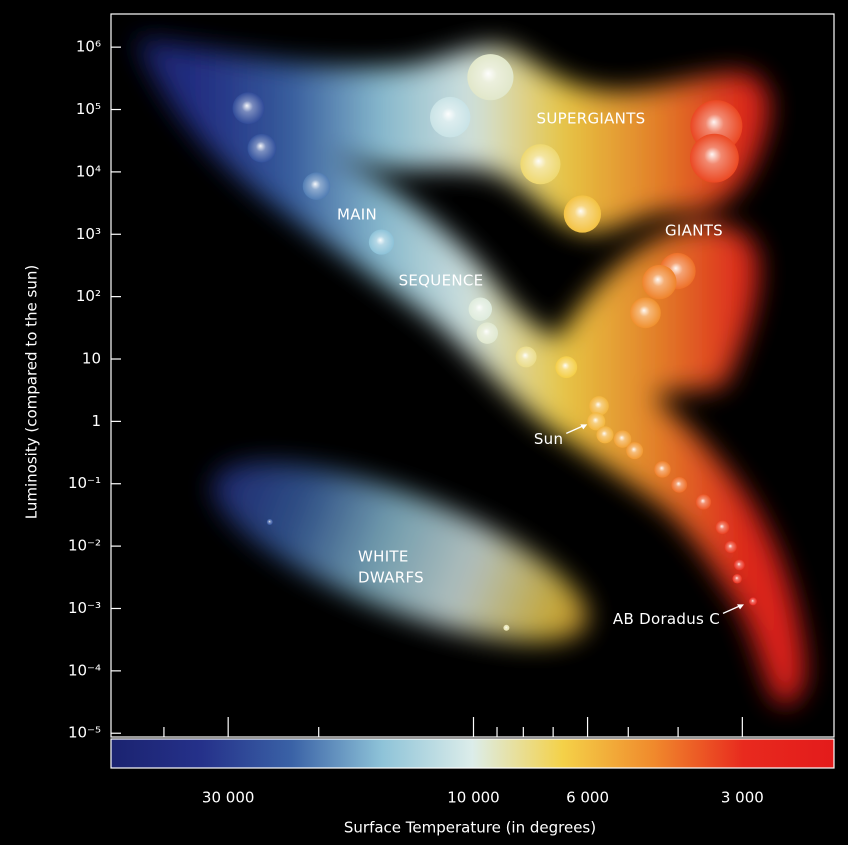 The image size is (848, 845). What do you see at coordinates (391, 578) in the screenshot?
I see `region-label: DWARFS` at bounding box center [391, 578].